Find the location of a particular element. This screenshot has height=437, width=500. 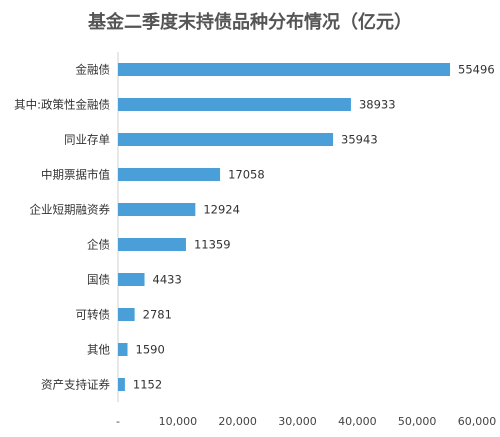

data-label: 55496 is located at coordinates (476, 70).